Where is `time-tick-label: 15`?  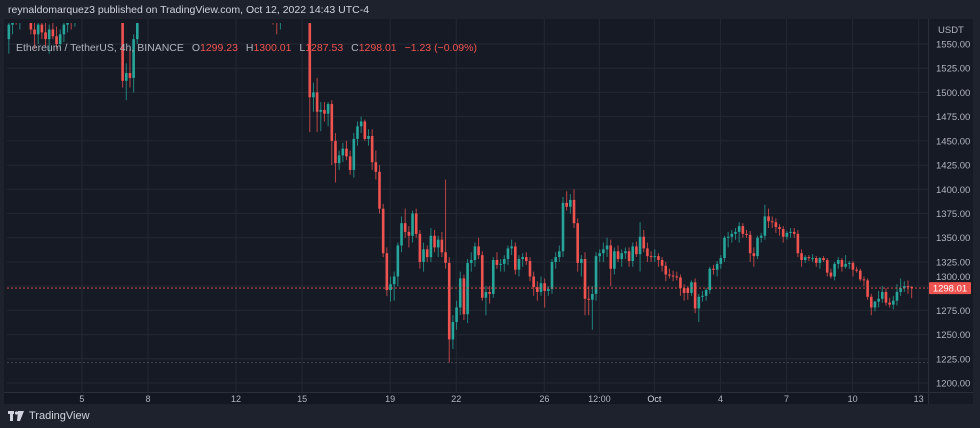
time-tick-label: 15 is located at coordinates (302, 399).